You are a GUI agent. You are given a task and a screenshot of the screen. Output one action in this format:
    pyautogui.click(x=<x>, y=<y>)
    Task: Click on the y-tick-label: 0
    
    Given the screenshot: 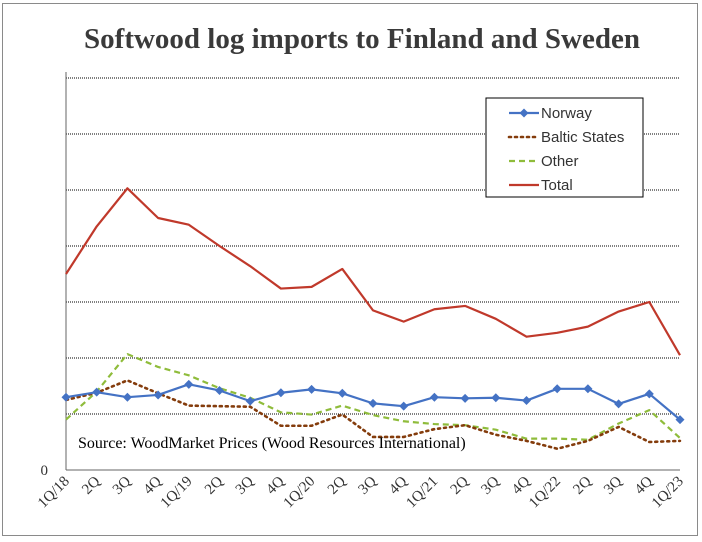 What is the action you would take?
    pyautogui.click(x=45, y=471)
    